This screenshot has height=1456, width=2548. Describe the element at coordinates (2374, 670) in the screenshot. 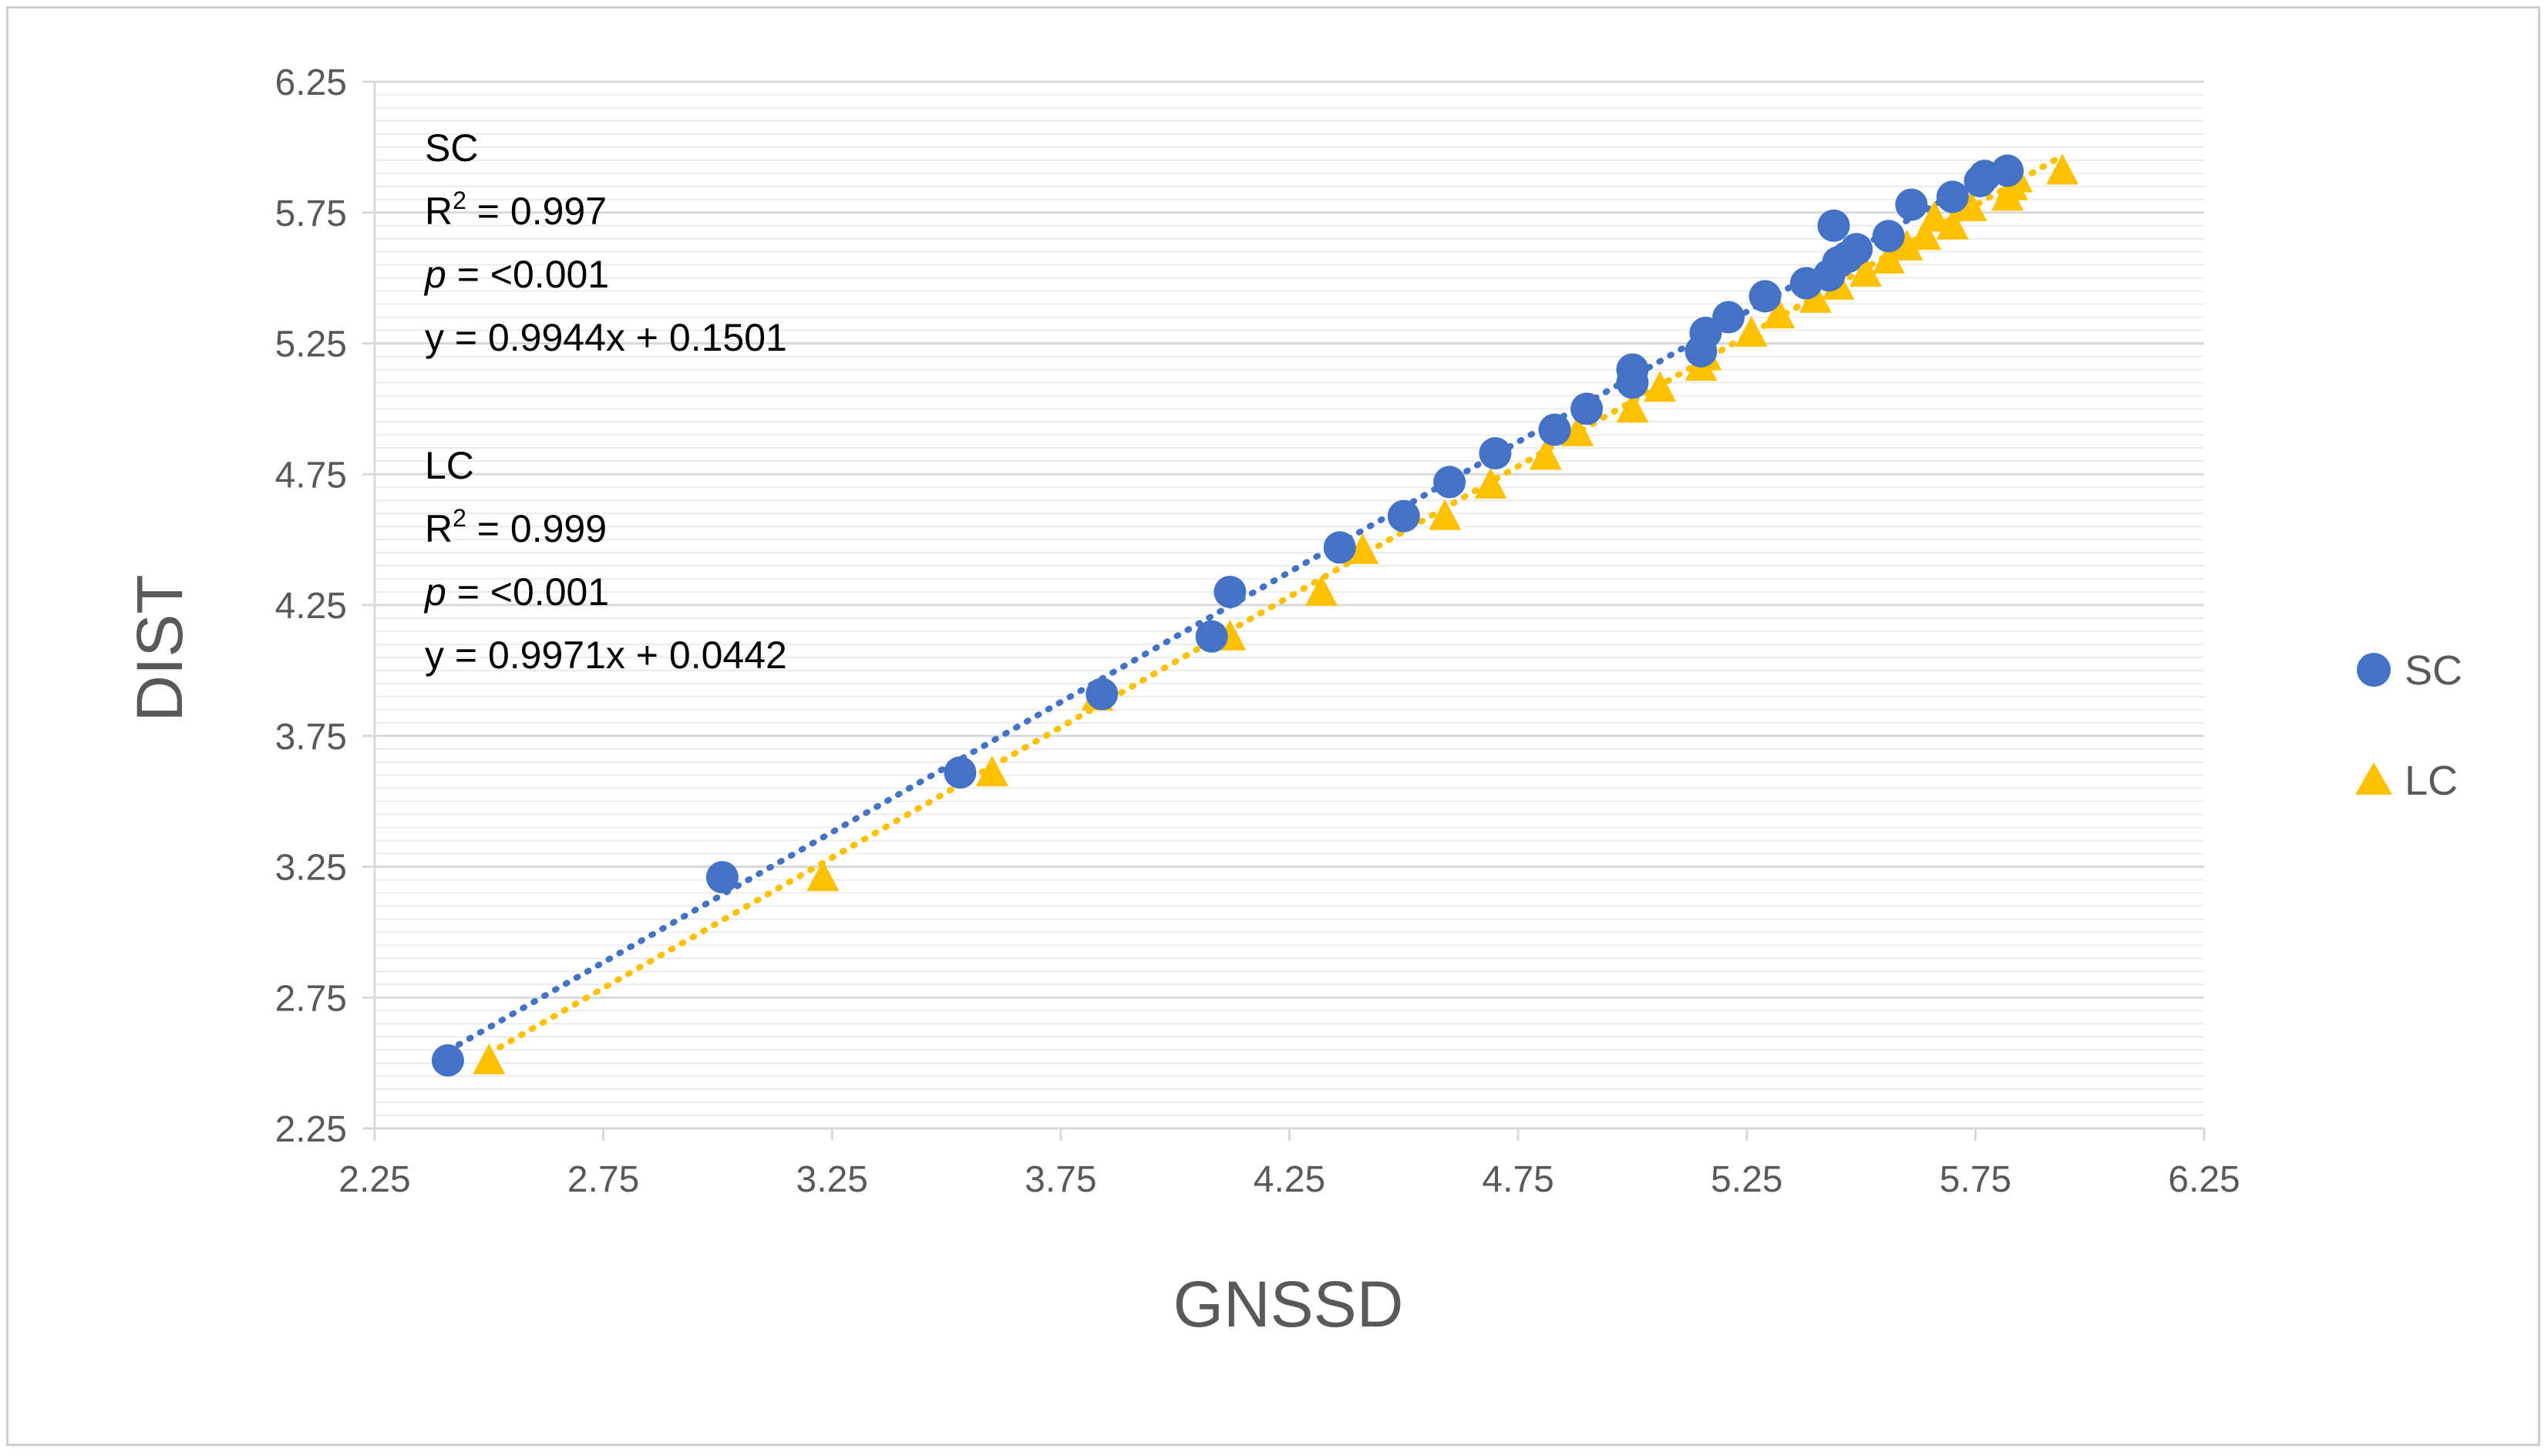

I see `legend-sc-marker` at that location.